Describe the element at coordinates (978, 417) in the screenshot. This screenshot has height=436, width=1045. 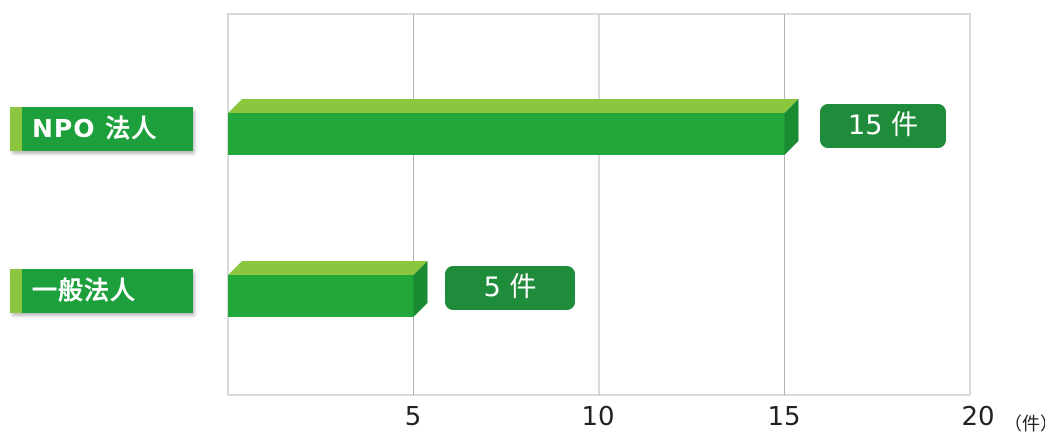
I see `x-tick-label: 20` at that location.